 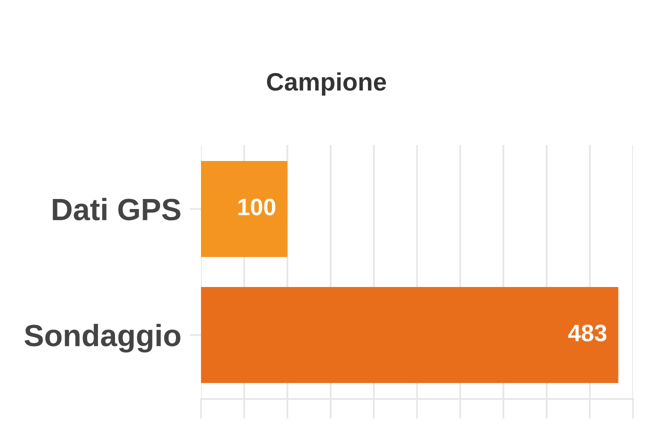 What do you see at coordinates (102, 338) in the screenshot?
I see `y-tick-label: Sondaggio` at bounding box center [102, 338].